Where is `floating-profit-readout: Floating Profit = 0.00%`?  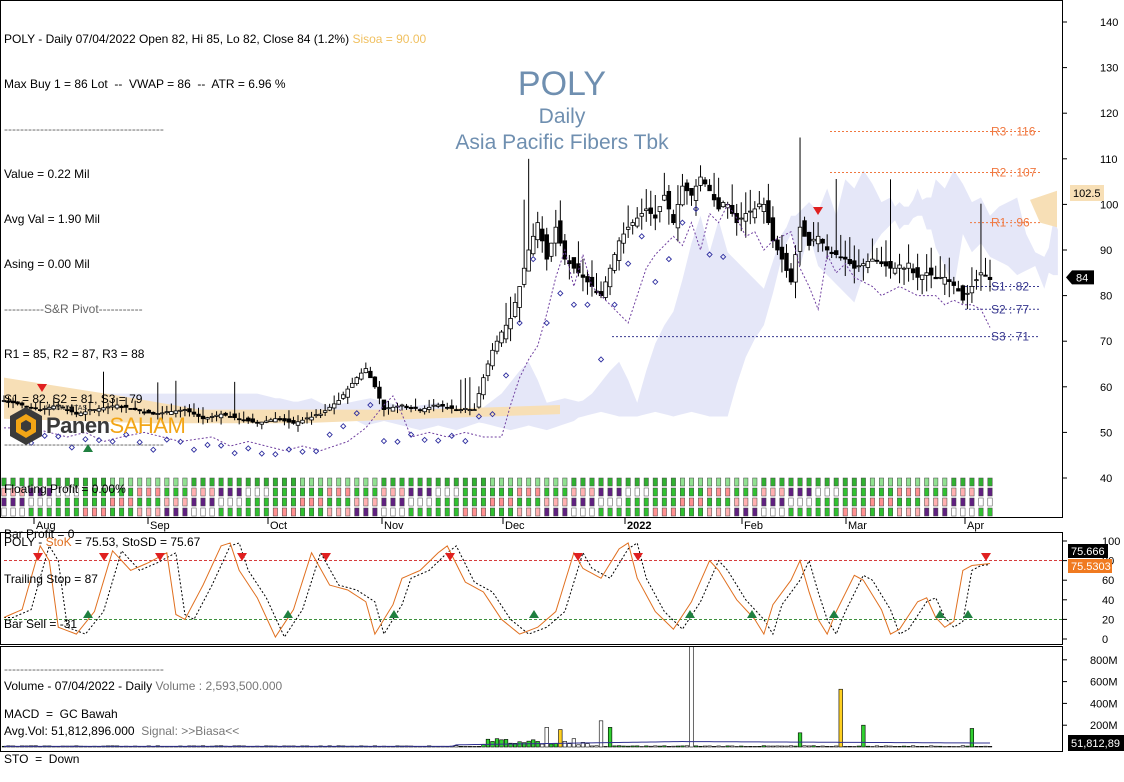
floating-profit-readout: Floating Profit = 0.00% is located at coordinates (215, 489).